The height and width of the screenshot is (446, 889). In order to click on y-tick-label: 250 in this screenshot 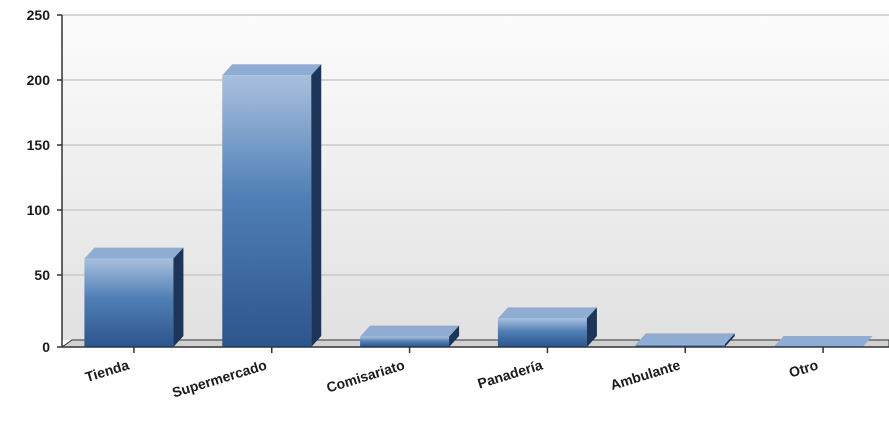, I will do `click(39, 15)`.